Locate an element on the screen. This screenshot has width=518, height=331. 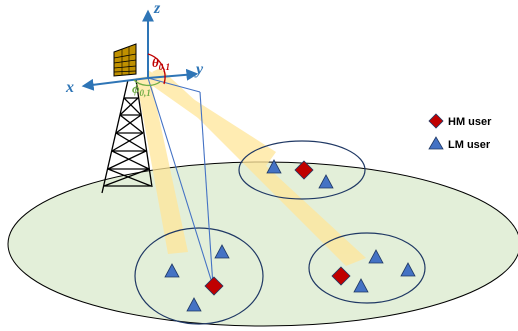
beam-cluster-left is located at coordinates (162, 165).